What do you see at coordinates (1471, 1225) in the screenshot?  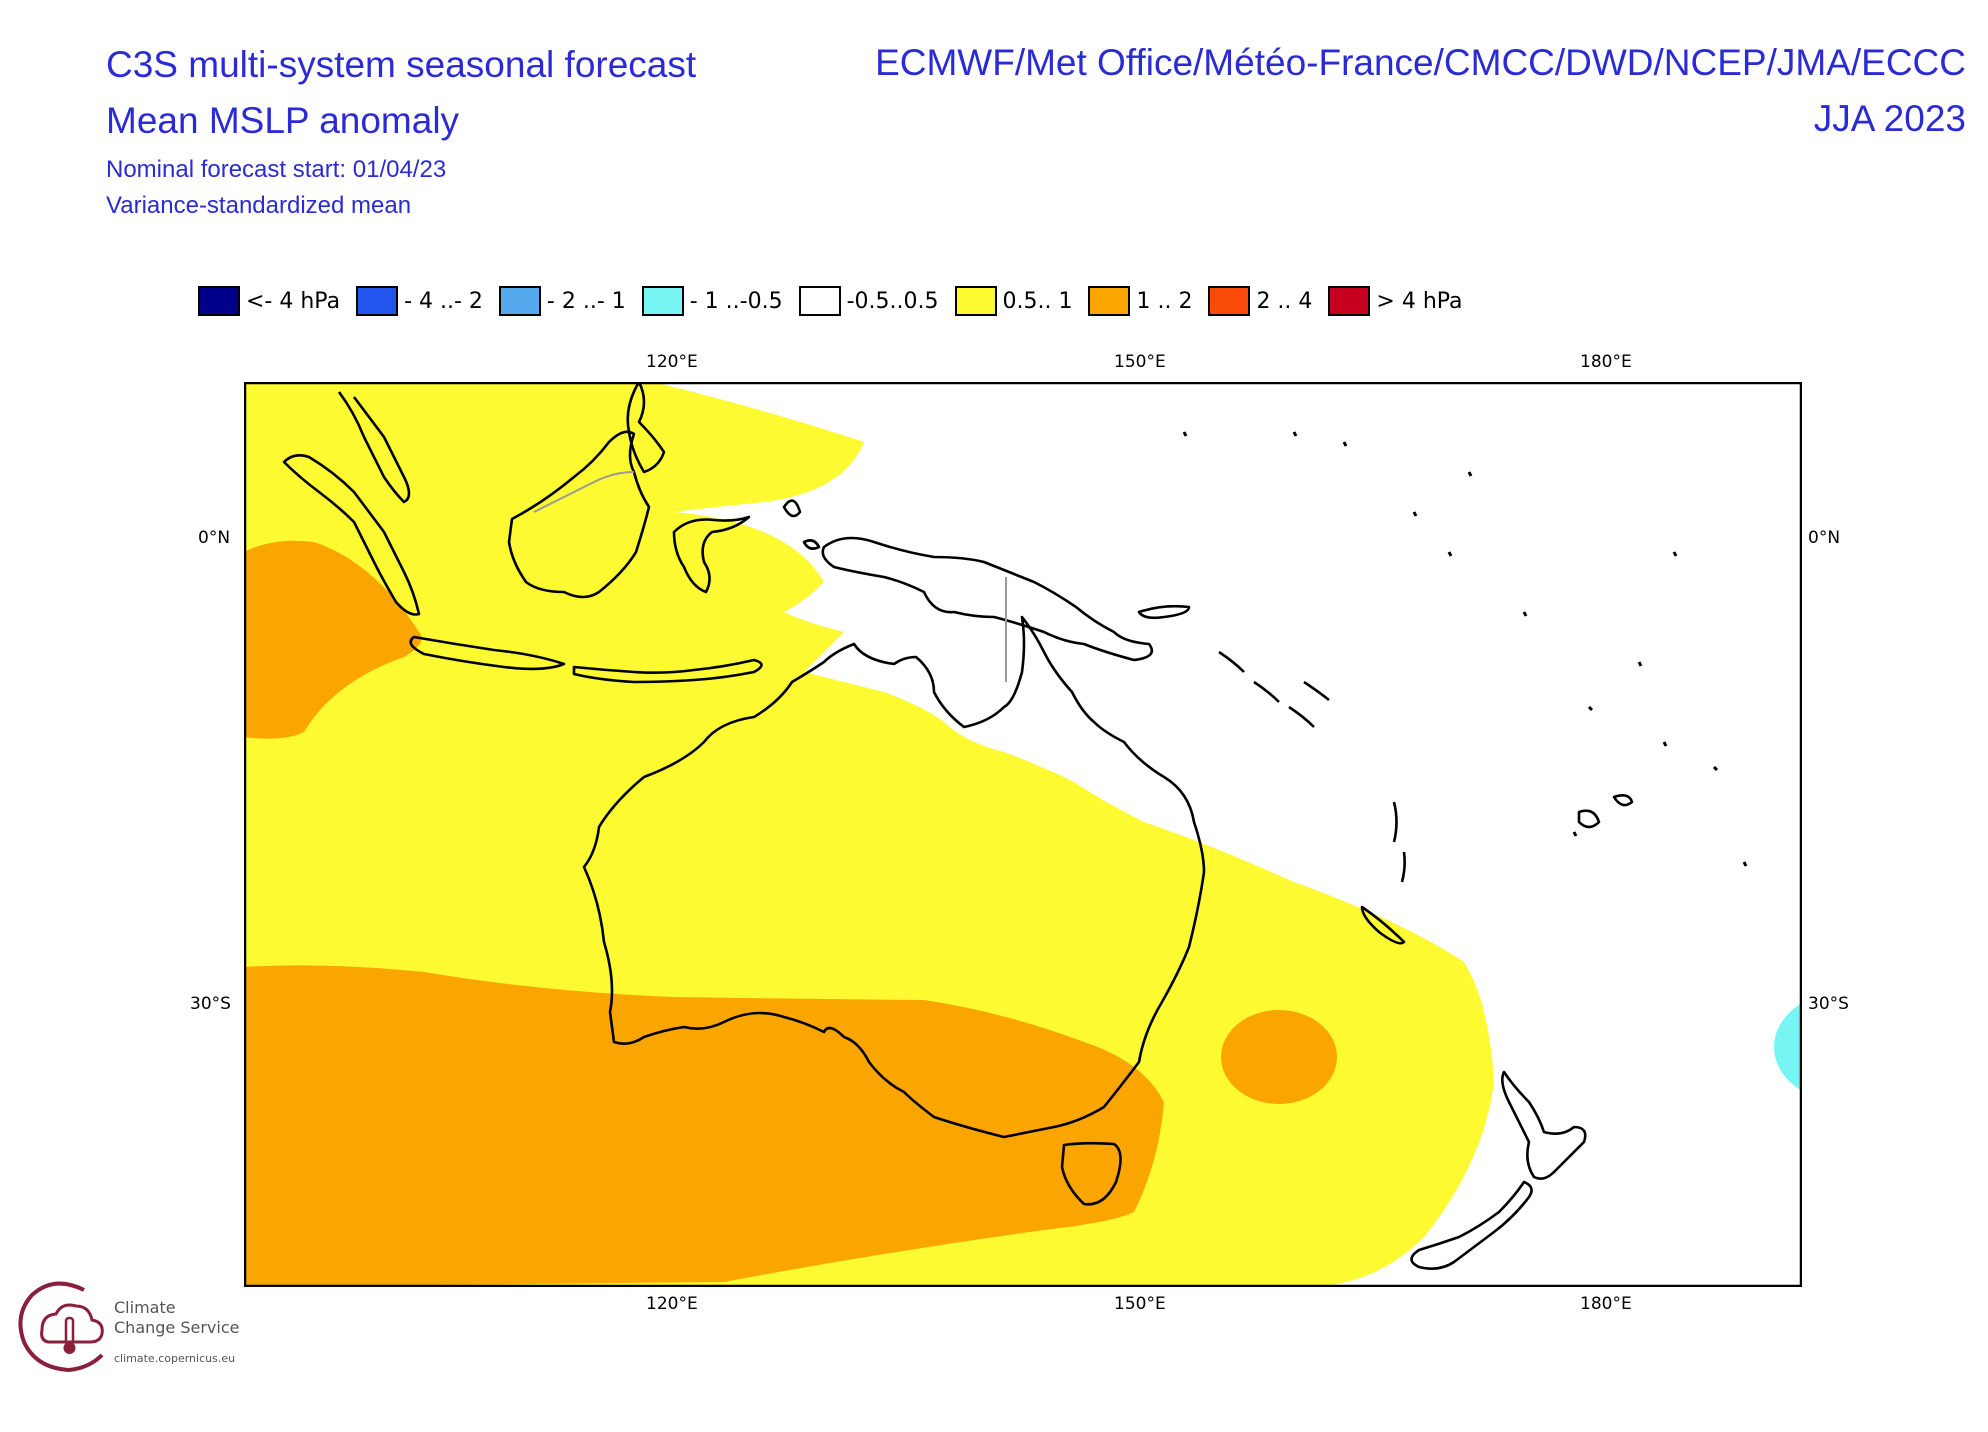 I see `nz-south-island-coastline` at bounding box center [1471, 1225].